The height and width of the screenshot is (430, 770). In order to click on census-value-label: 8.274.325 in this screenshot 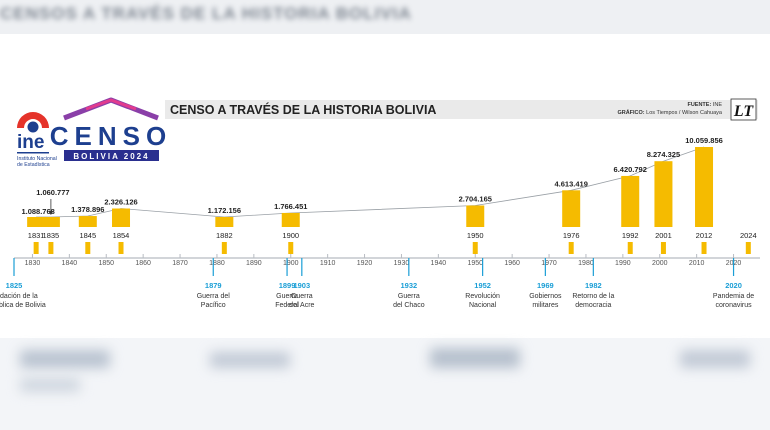, I will do `click(663, 154)`.